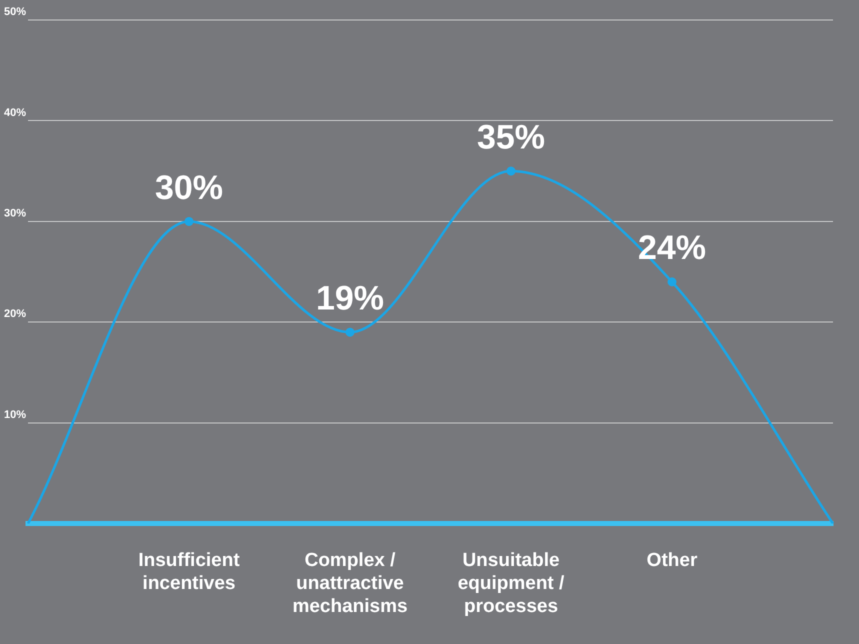 The width and height of the screenshot is (859, 644). Describe the element at coordinates (15, 213) in the screenshot. I see `y-tick-label: 30%` at that location.